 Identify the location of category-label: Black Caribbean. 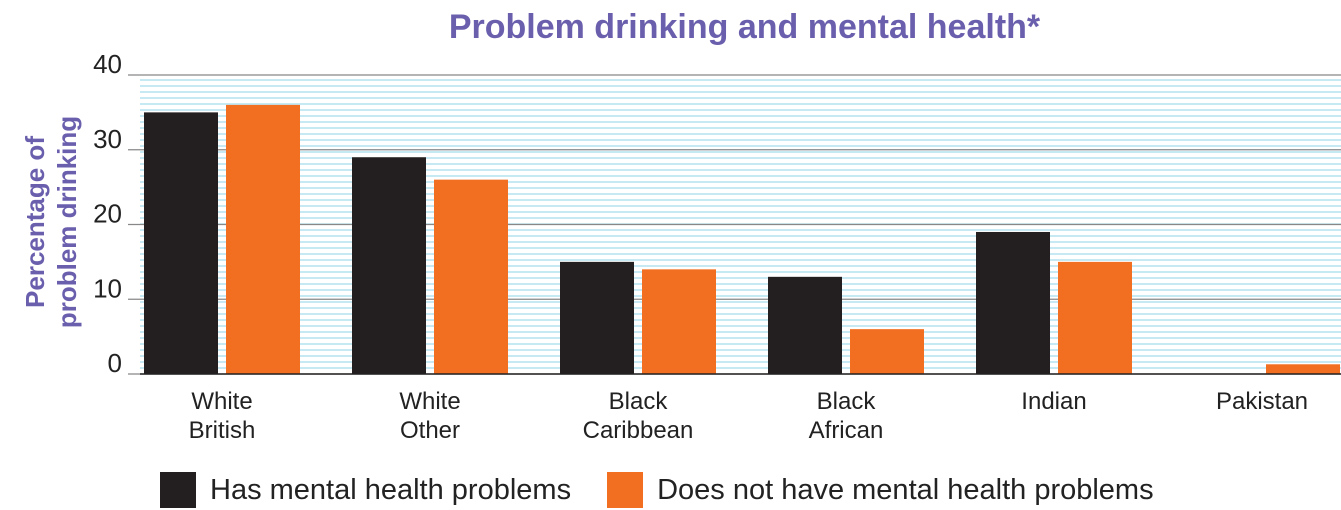
(638, 416).